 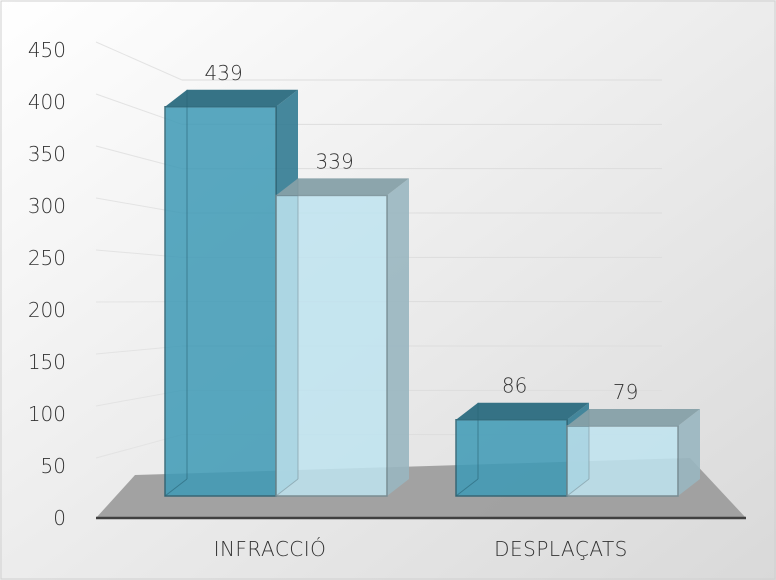 I want to click on y-tick-label: 200, so click(x=47, y=310).